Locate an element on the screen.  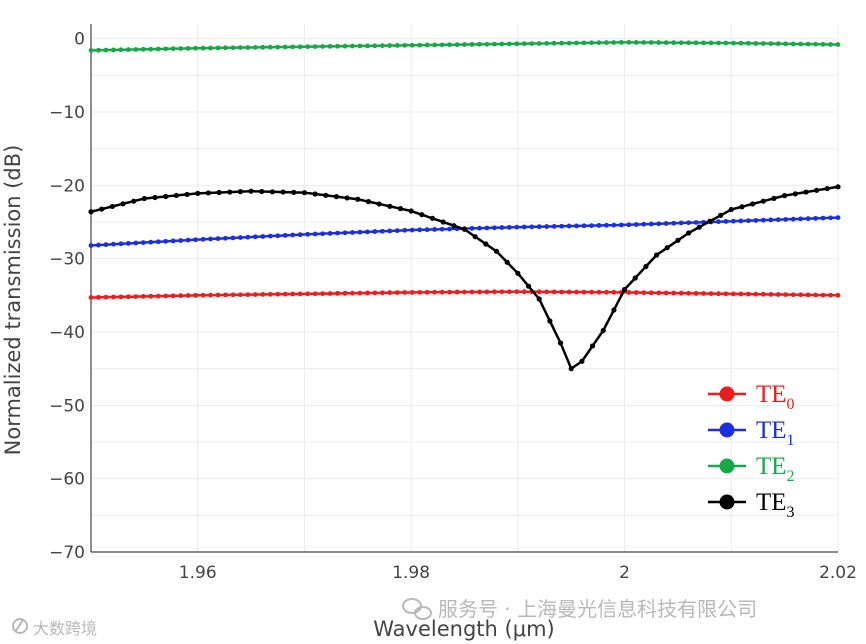
wechat-icon is located at coordinates (417, 609).